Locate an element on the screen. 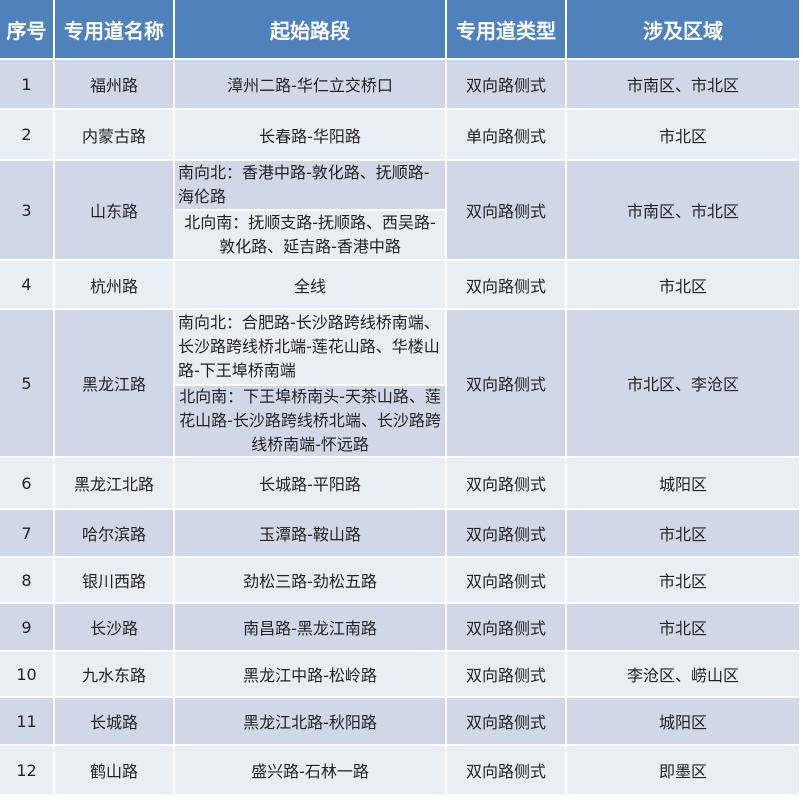  row-number: 5 is located at coordinates (26, 383).